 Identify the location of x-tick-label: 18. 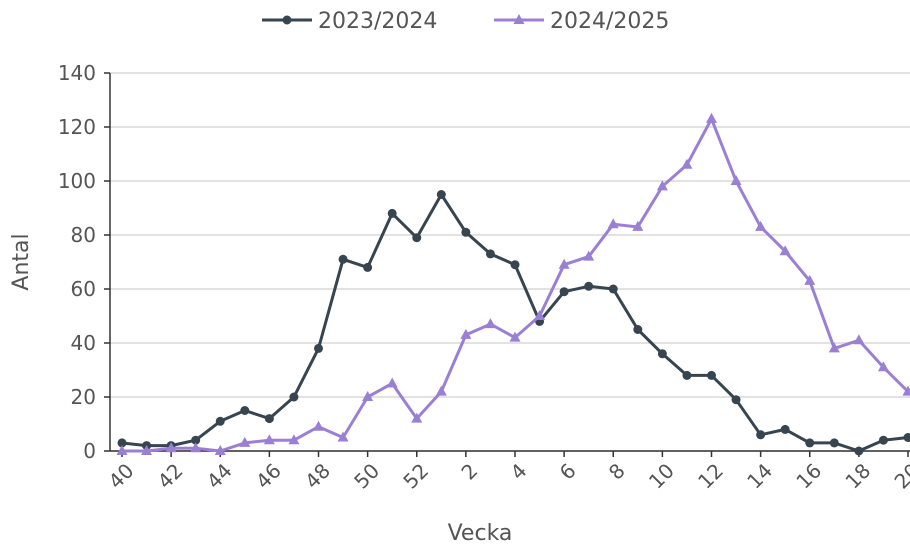
(857, 476).